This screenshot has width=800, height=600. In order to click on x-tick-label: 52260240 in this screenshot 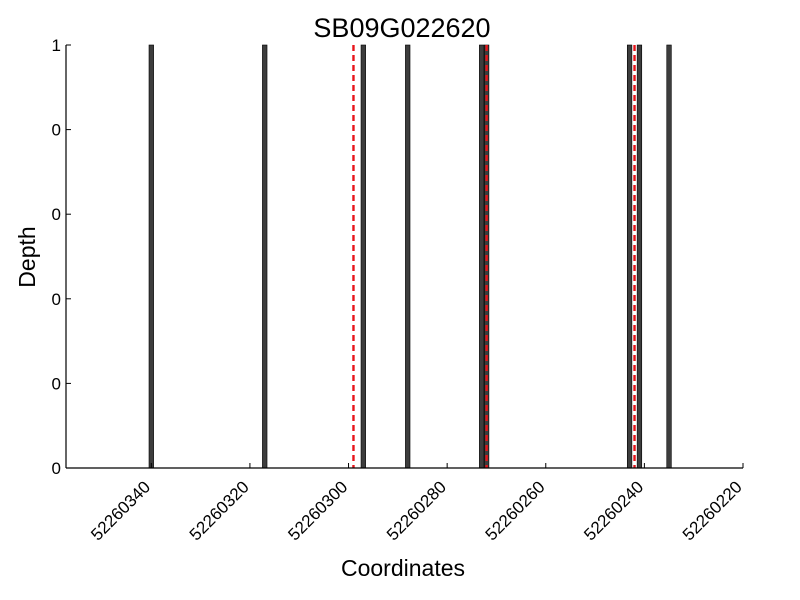, I will do `click(613, 510)`.